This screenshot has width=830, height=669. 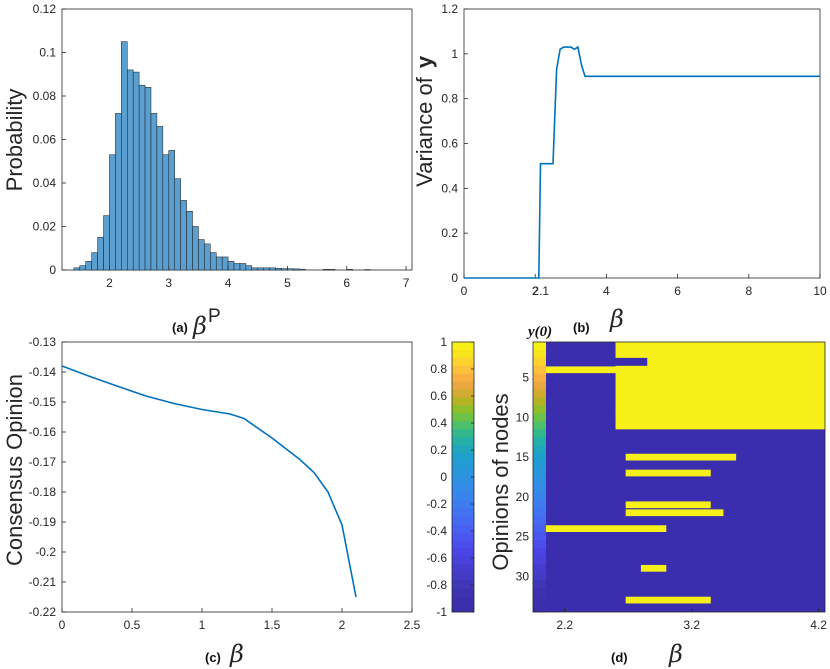 What do you see at coordinates (523, 417) in the screenshot?
I see `panel-d-ytick-label: 10` at bounding box center [523, 417].